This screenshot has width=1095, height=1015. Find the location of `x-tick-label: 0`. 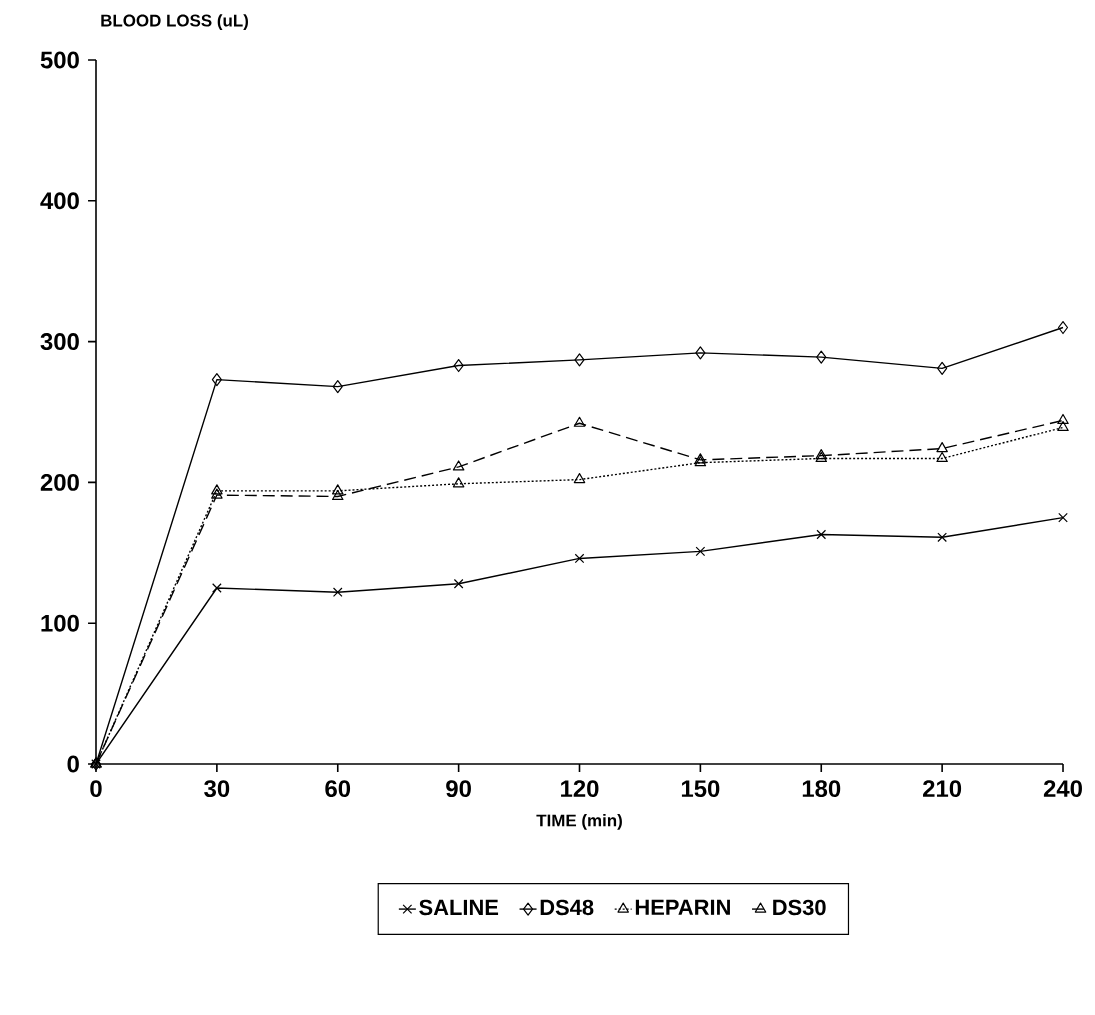

x-tick-label: 0 is located at coordinates (96, 789).